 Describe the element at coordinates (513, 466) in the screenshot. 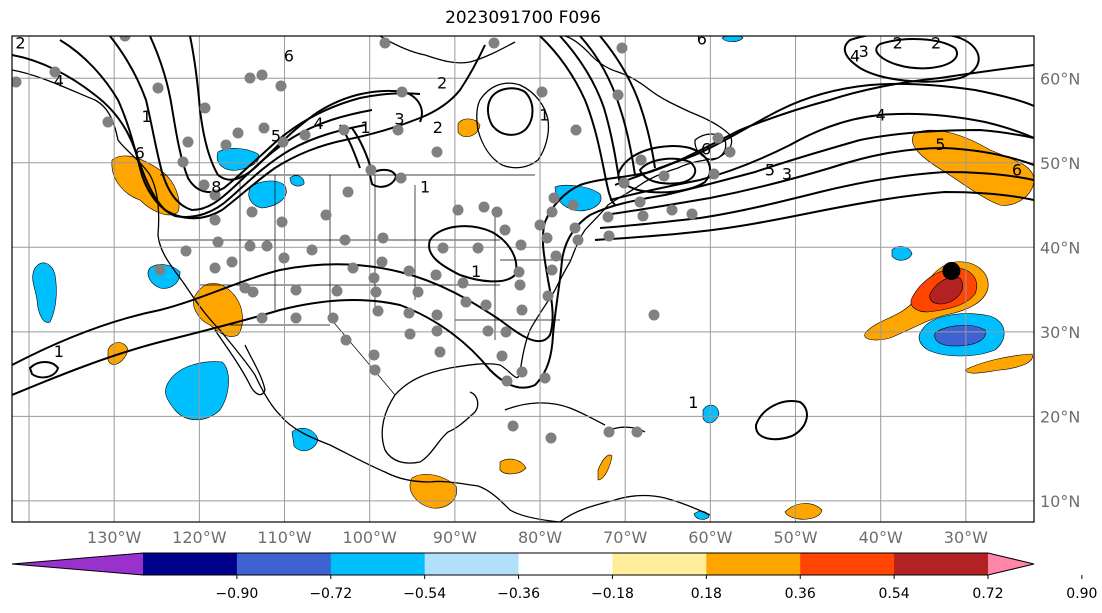

I see `anomaly-positive-caribbean` at that location.